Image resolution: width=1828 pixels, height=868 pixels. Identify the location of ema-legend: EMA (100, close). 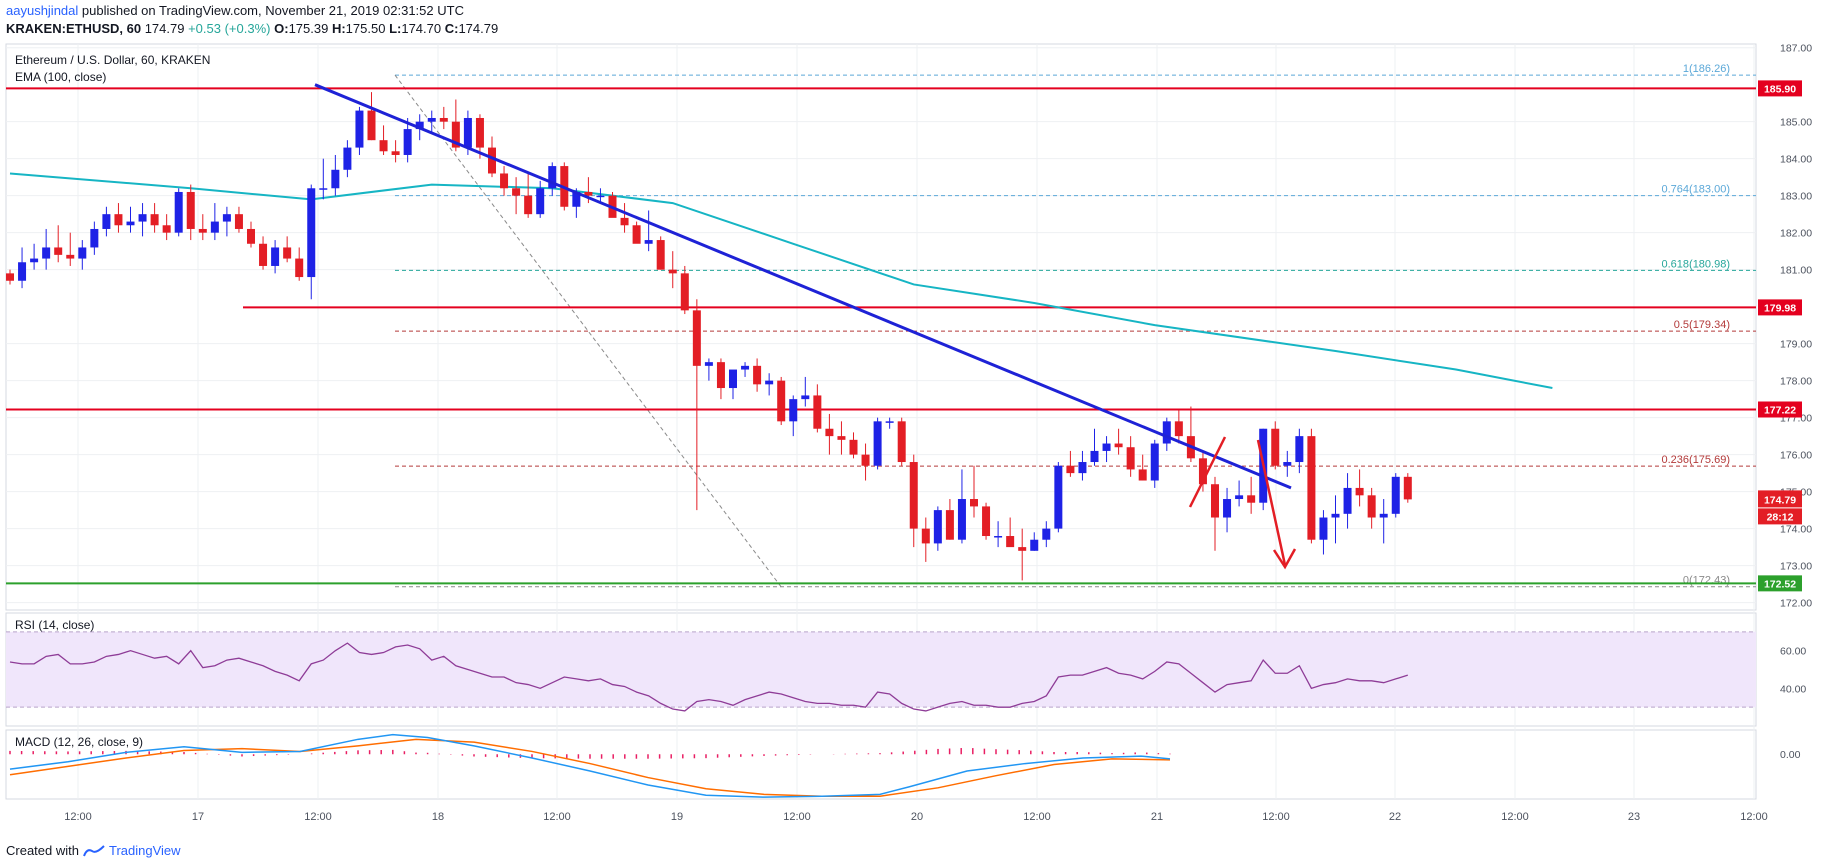
(60, 77).